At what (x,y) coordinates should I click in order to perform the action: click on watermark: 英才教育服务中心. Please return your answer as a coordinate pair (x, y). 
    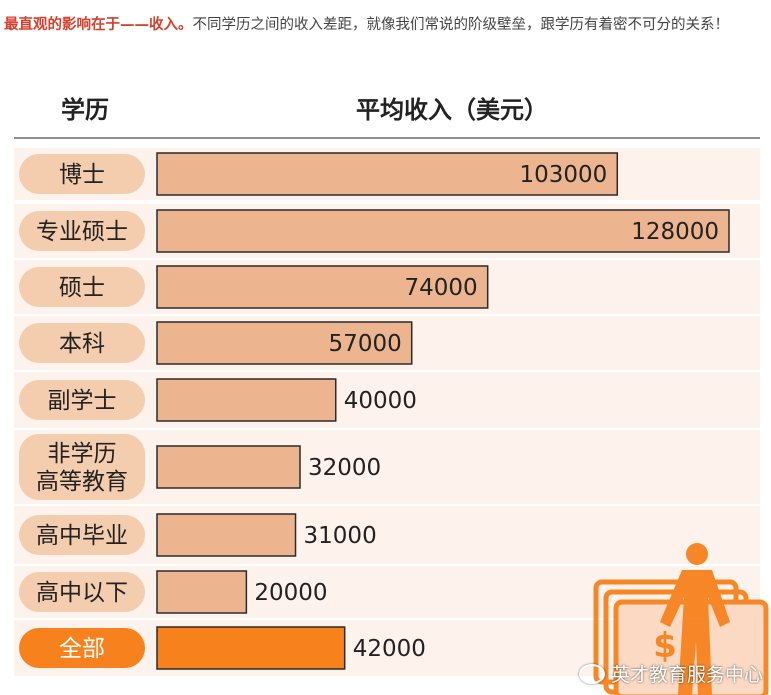
    Looking at the image, I should click on (670, 673).